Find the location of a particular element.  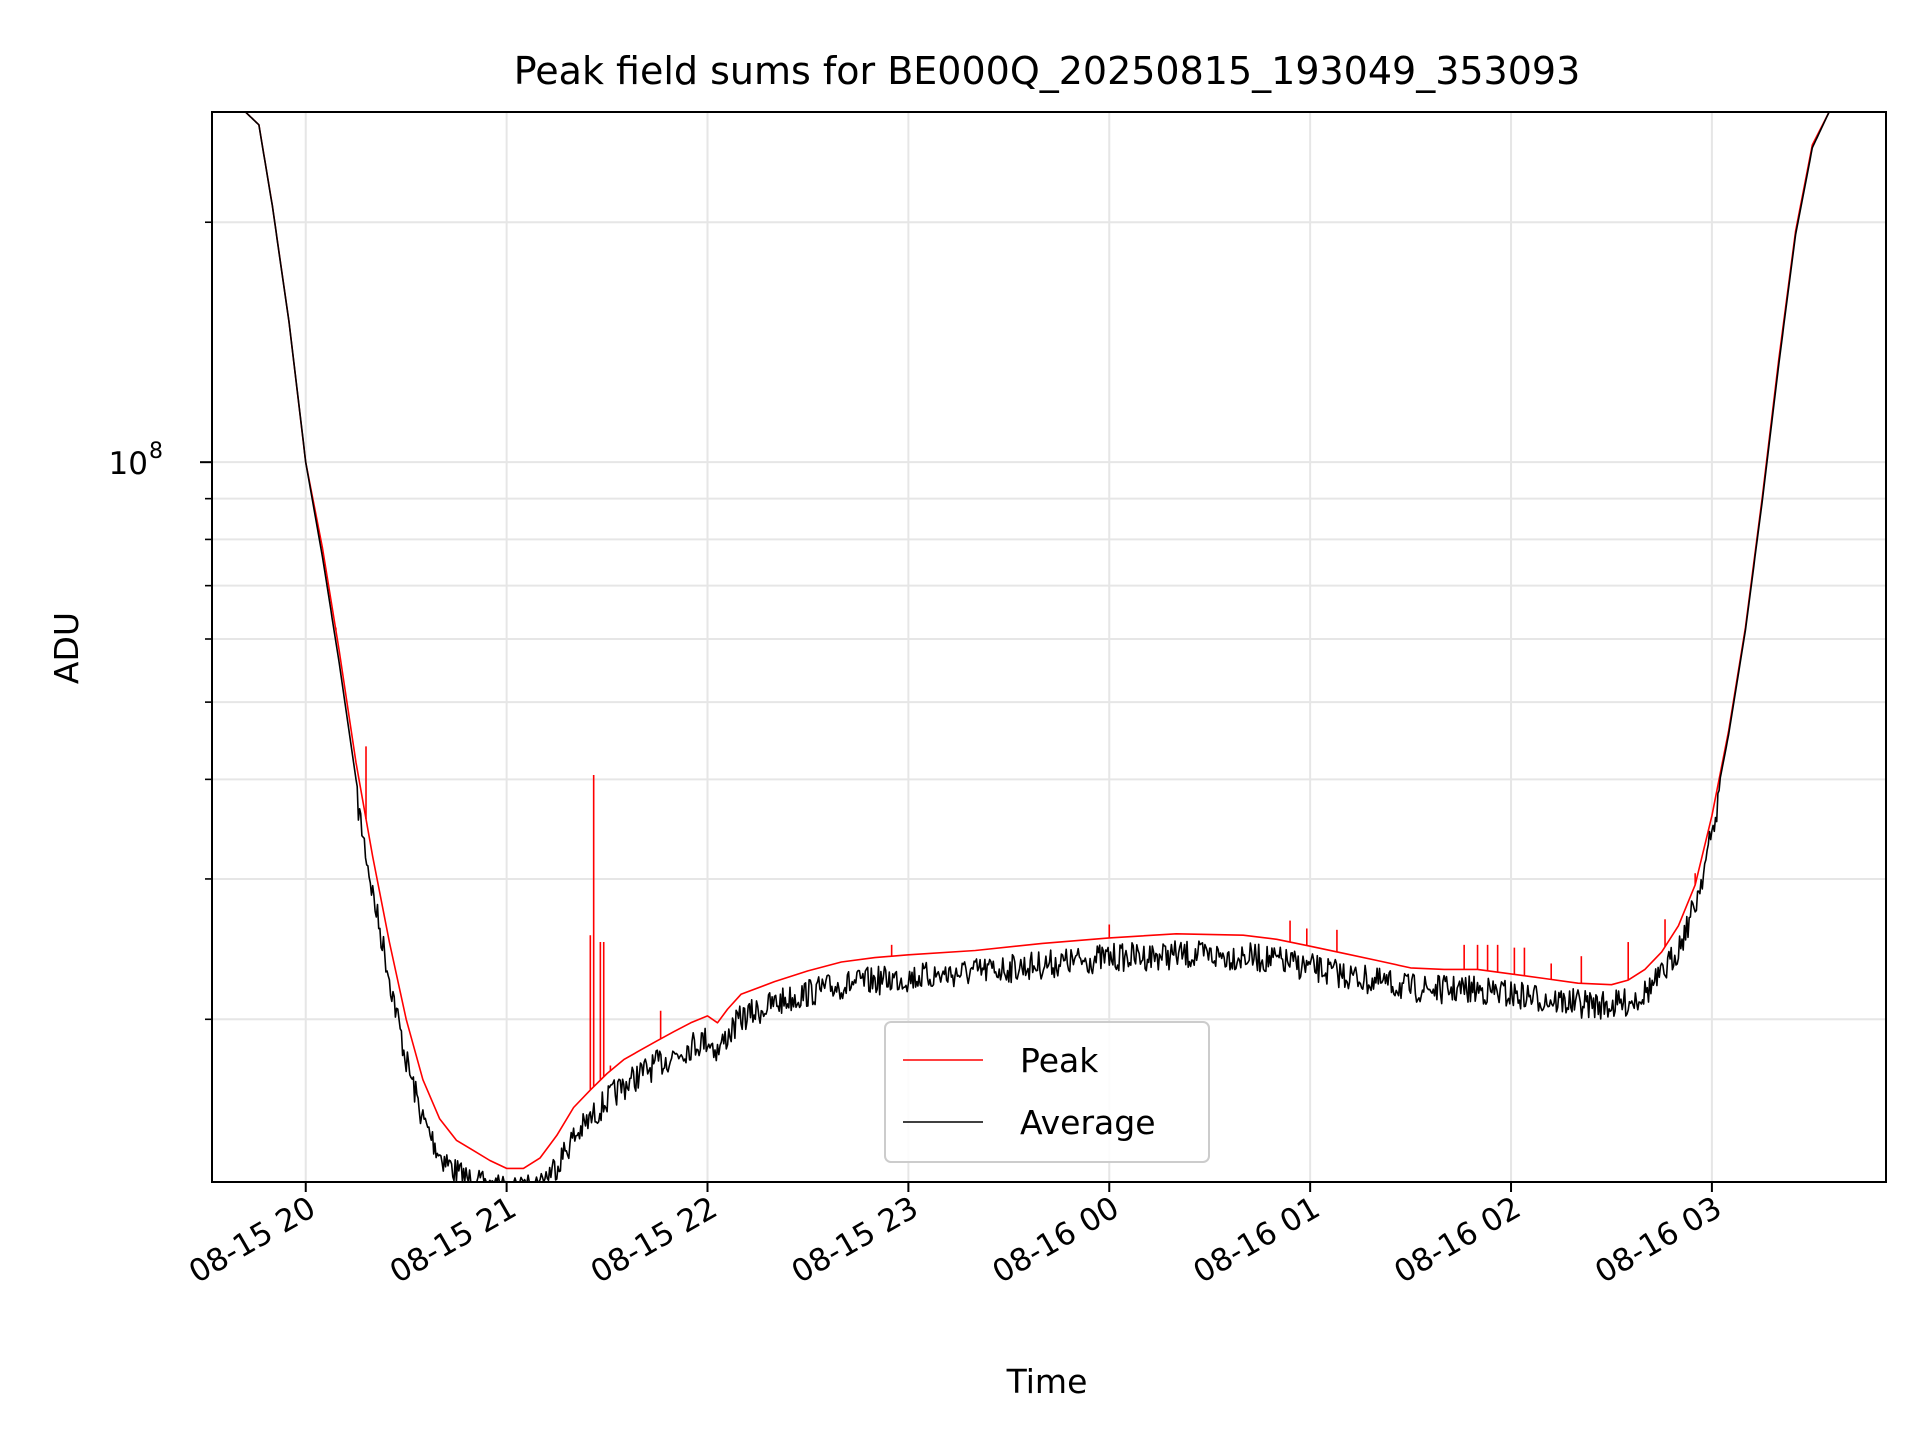

legend: Peak Average is located at coordinates (1047, 1092).